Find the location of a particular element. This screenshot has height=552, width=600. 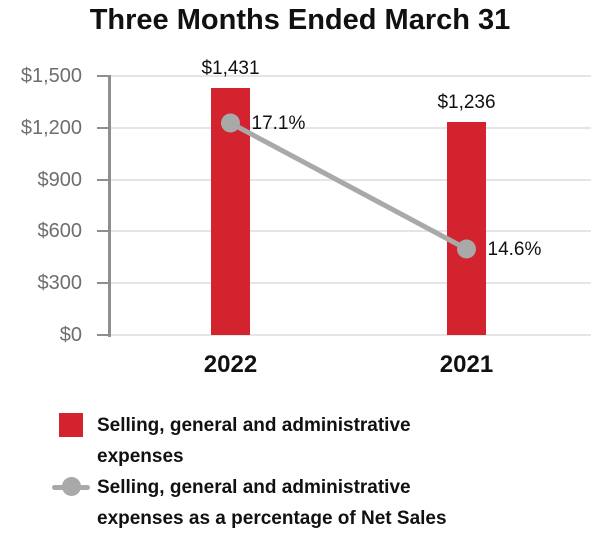

legend-label-line: expenses is located at coordinates (140, 456).